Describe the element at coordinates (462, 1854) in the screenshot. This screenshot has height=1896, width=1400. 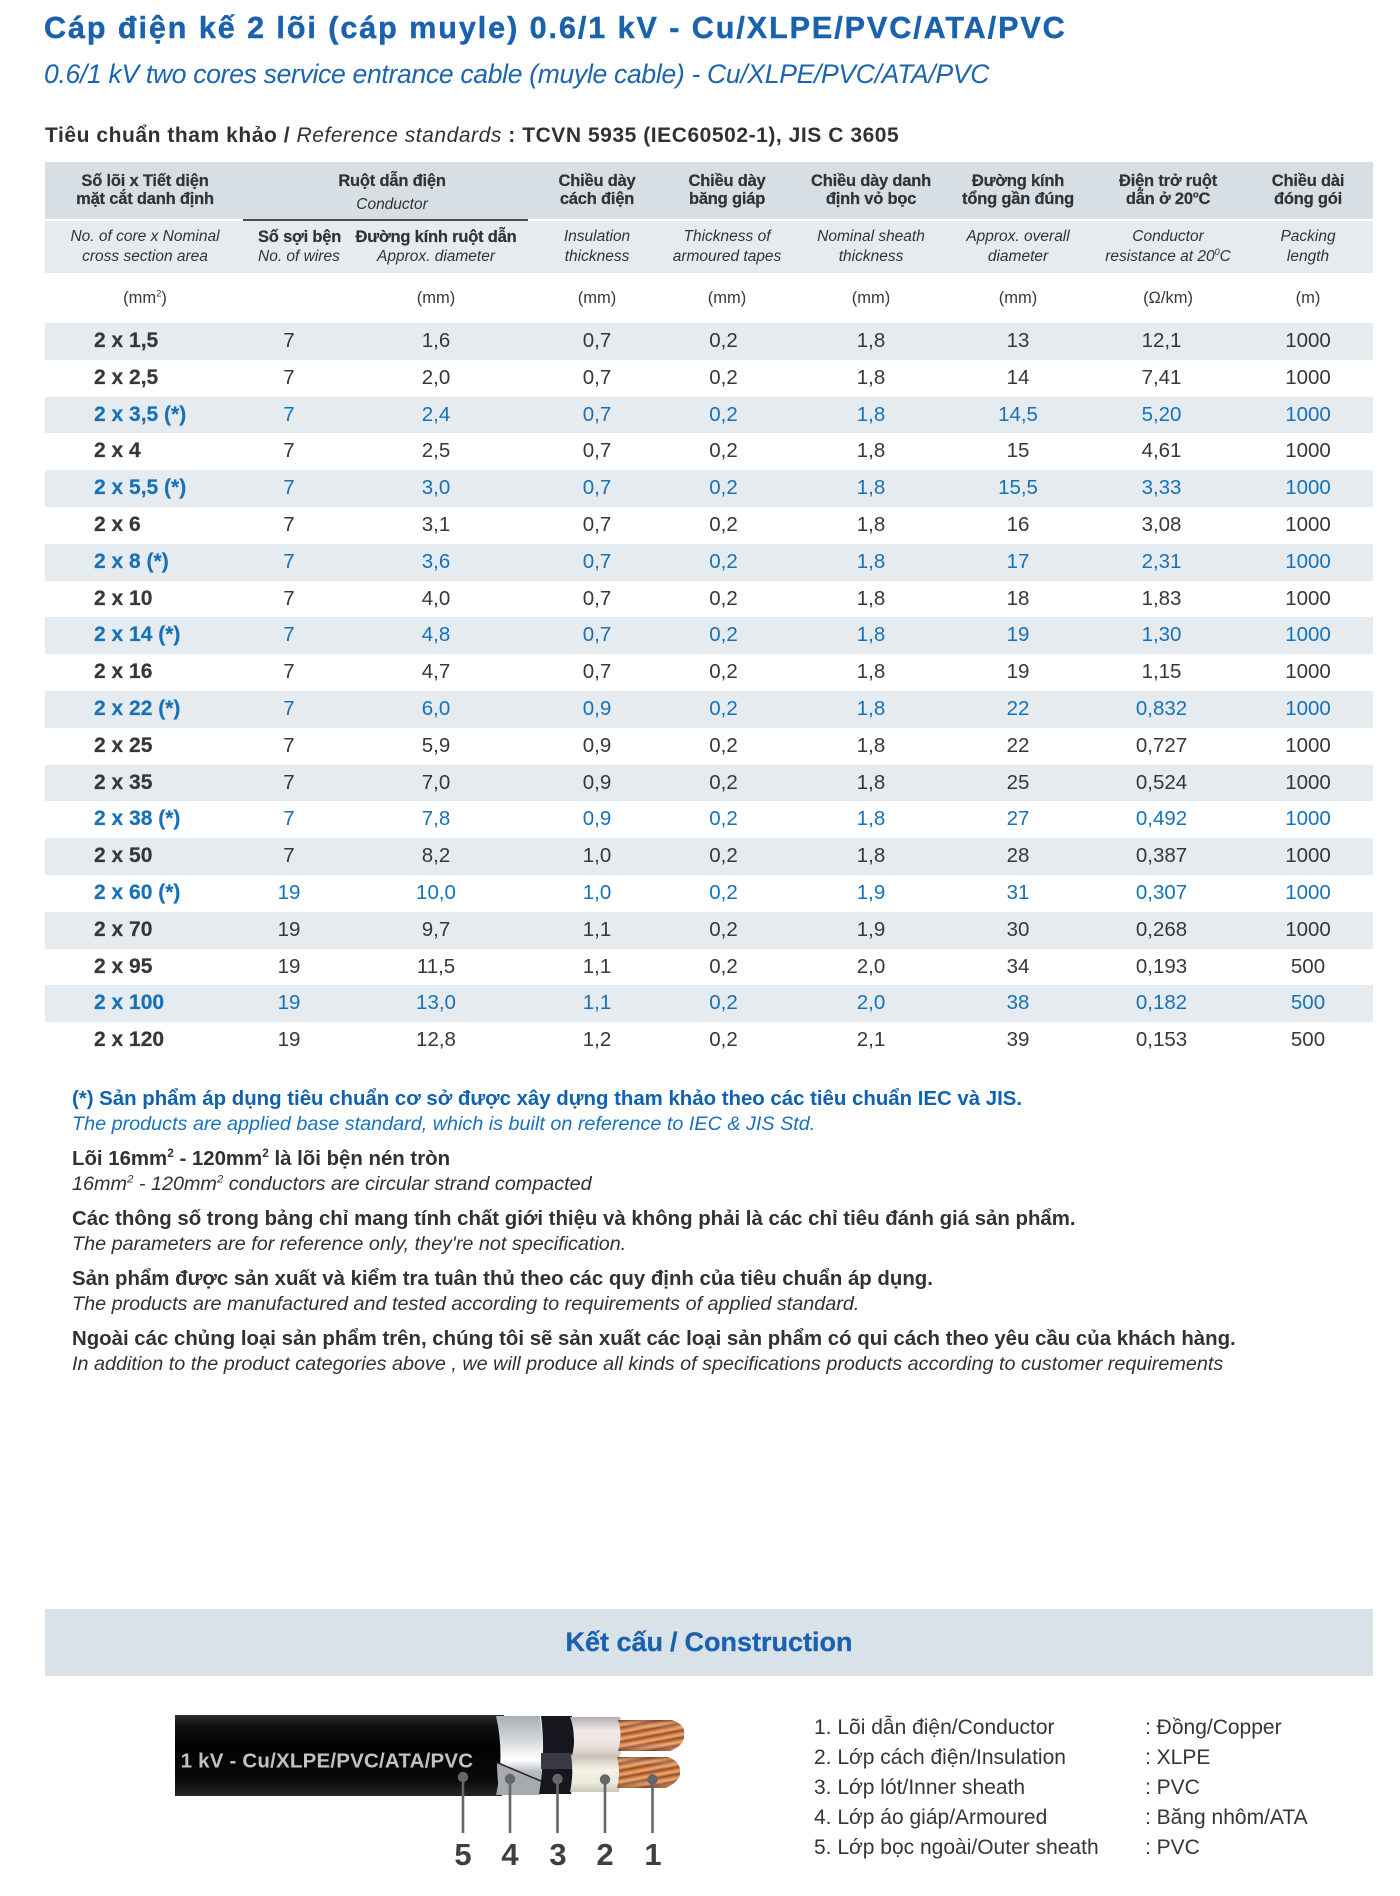
I see `svg-text: 5` at that location.